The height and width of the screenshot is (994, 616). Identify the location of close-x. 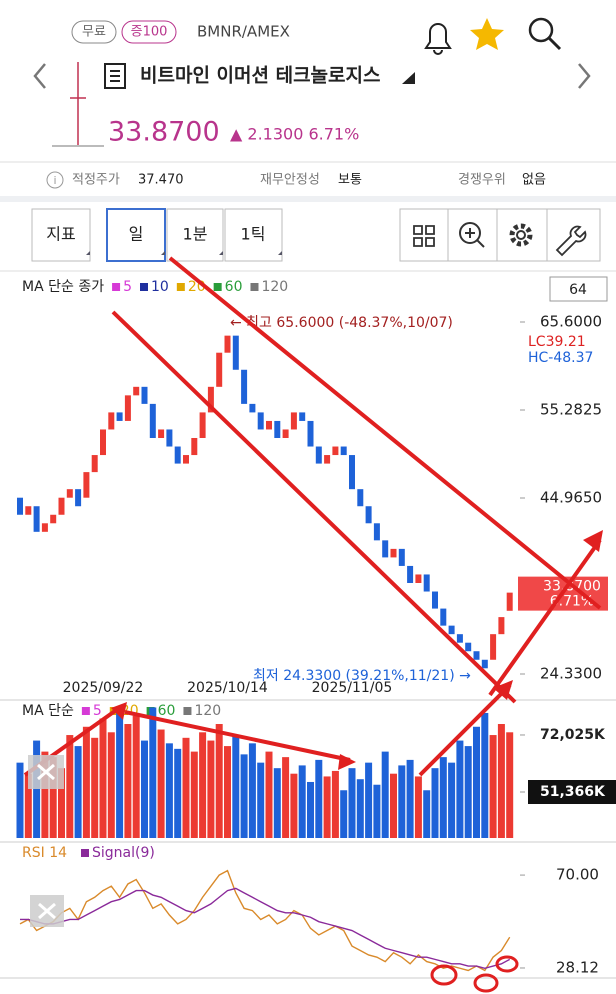
(47, 911).